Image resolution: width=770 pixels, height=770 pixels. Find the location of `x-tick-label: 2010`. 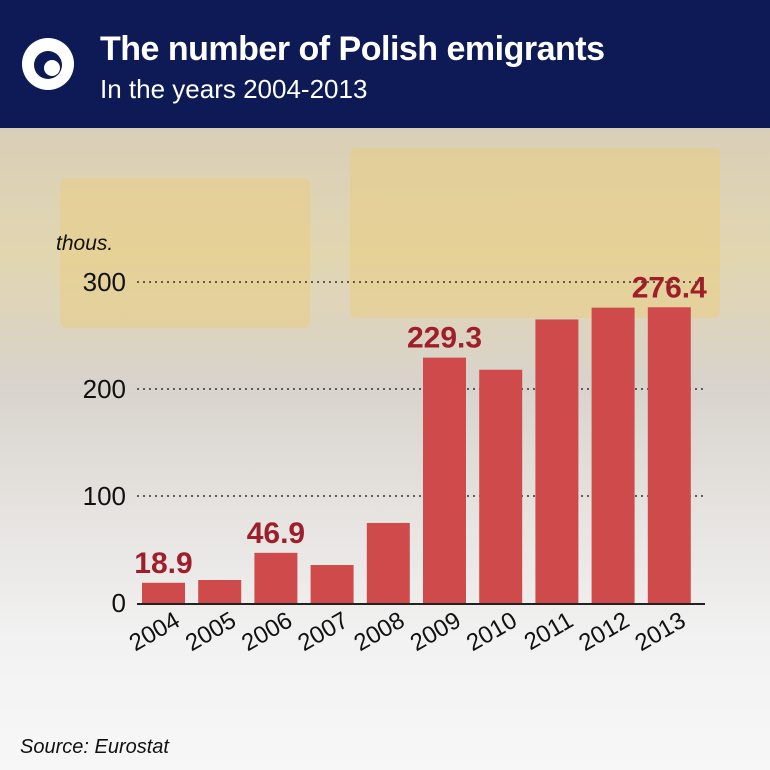

x-tick-label: 2010 is located at coordinates (492, 632).